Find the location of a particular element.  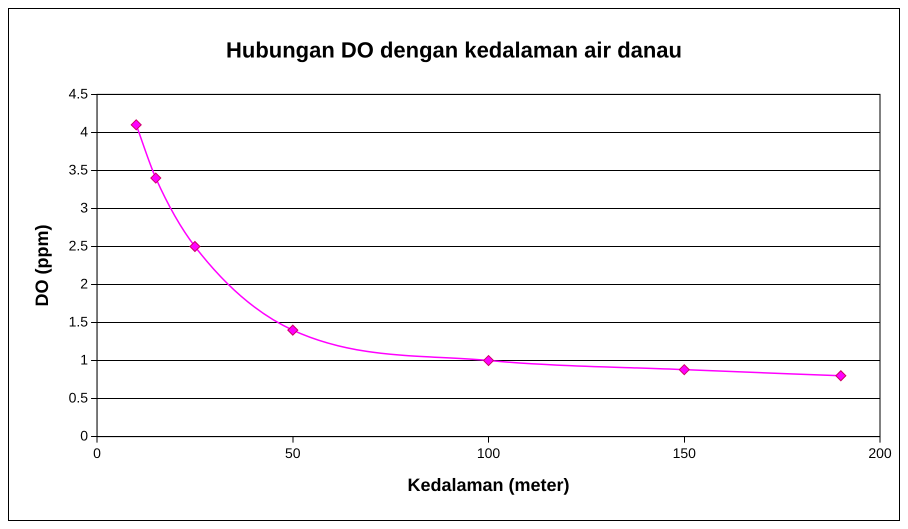

x-tick-label: 0 is located at coordinates (97, 452).